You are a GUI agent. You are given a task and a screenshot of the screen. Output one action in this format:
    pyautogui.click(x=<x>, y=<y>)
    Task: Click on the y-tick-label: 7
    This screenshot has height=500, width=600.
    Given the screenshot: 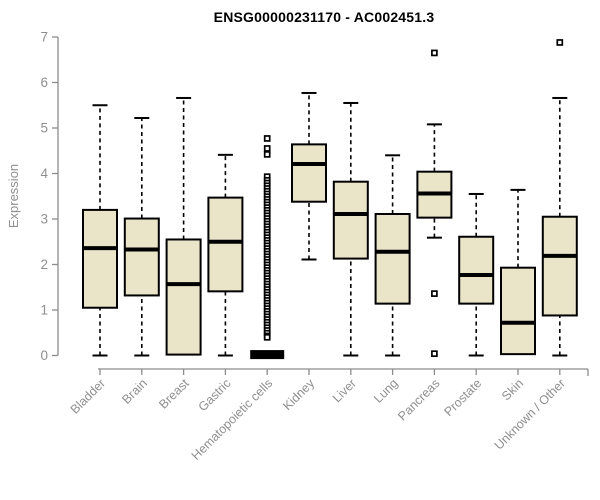 What is the action you would take?
    pyautogui.click(x=44, y=37)
    